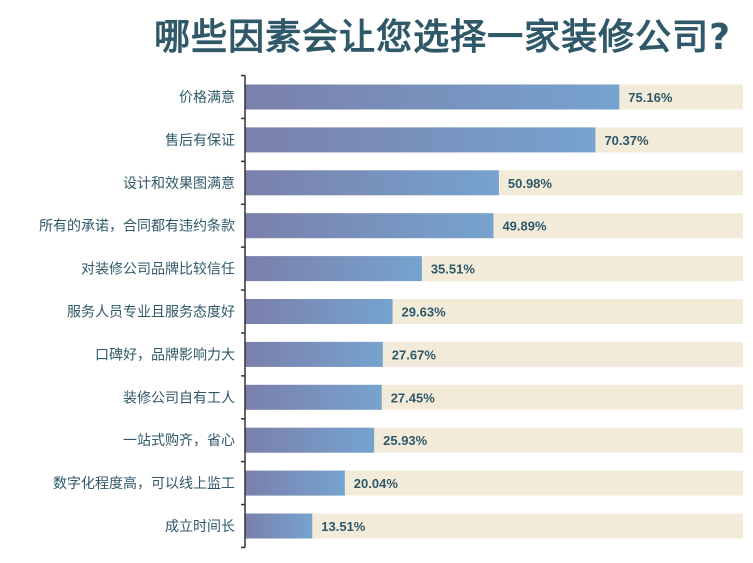 The height and width of the screenshot is (563, 753). Describe the element at coordinates (179, 398) in the screenshot. I see `tick-label: 装修公司自有工人` at that location.